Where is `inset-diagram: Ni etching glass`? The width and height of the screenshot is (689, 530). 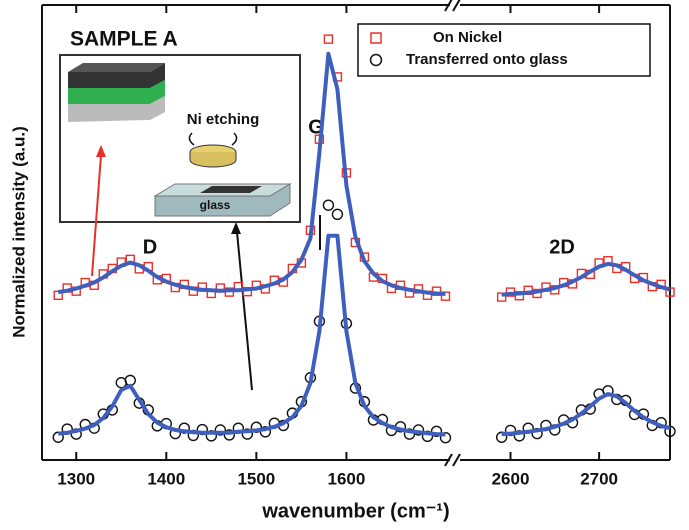 inset-diagram: Ni etching glass is located at coordinates (180, 138).